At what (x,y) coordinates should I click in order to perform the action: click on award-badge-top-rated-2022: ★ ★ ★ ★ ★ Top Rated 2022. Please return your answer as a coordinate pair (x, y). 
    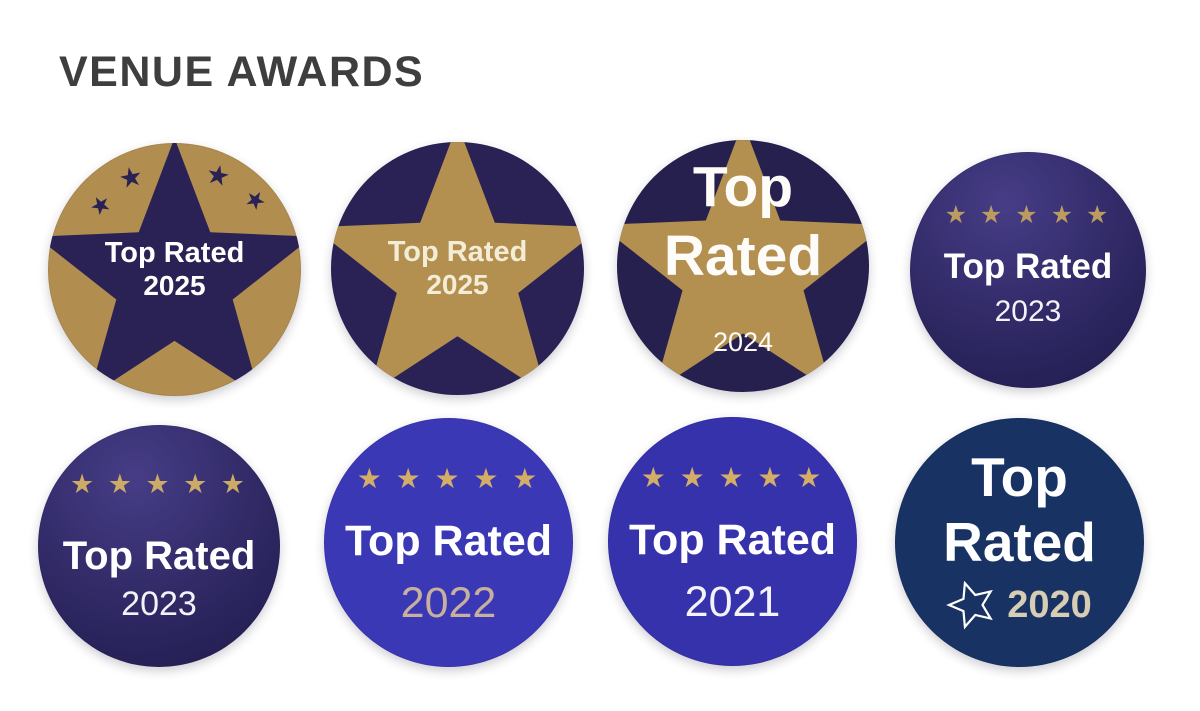
    Looking at the image, I should click on (448, 542).